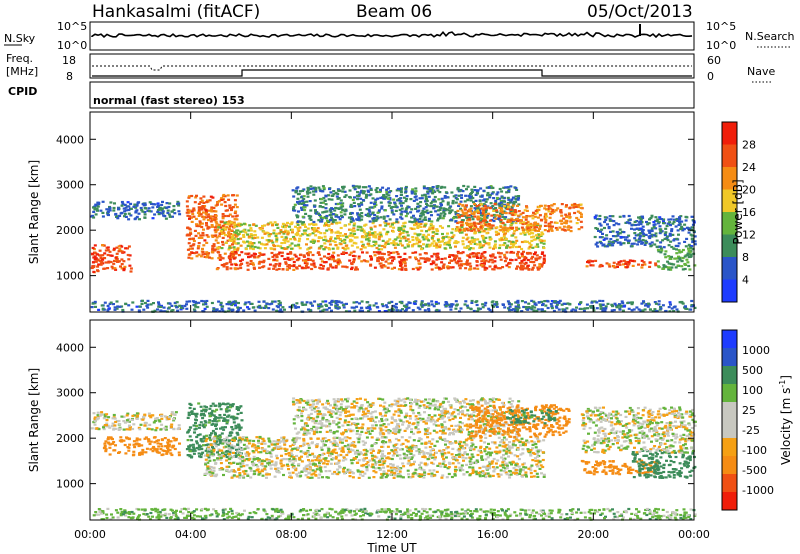  I want to click on y-tick-label: 2000, so click(70, 230).